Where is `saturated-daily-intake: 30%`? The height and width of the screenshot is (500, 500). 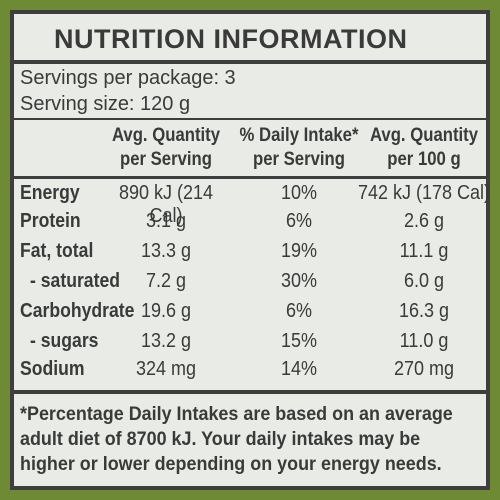 saturated-daily-intake: 30% is located at coordinates (299, 281).